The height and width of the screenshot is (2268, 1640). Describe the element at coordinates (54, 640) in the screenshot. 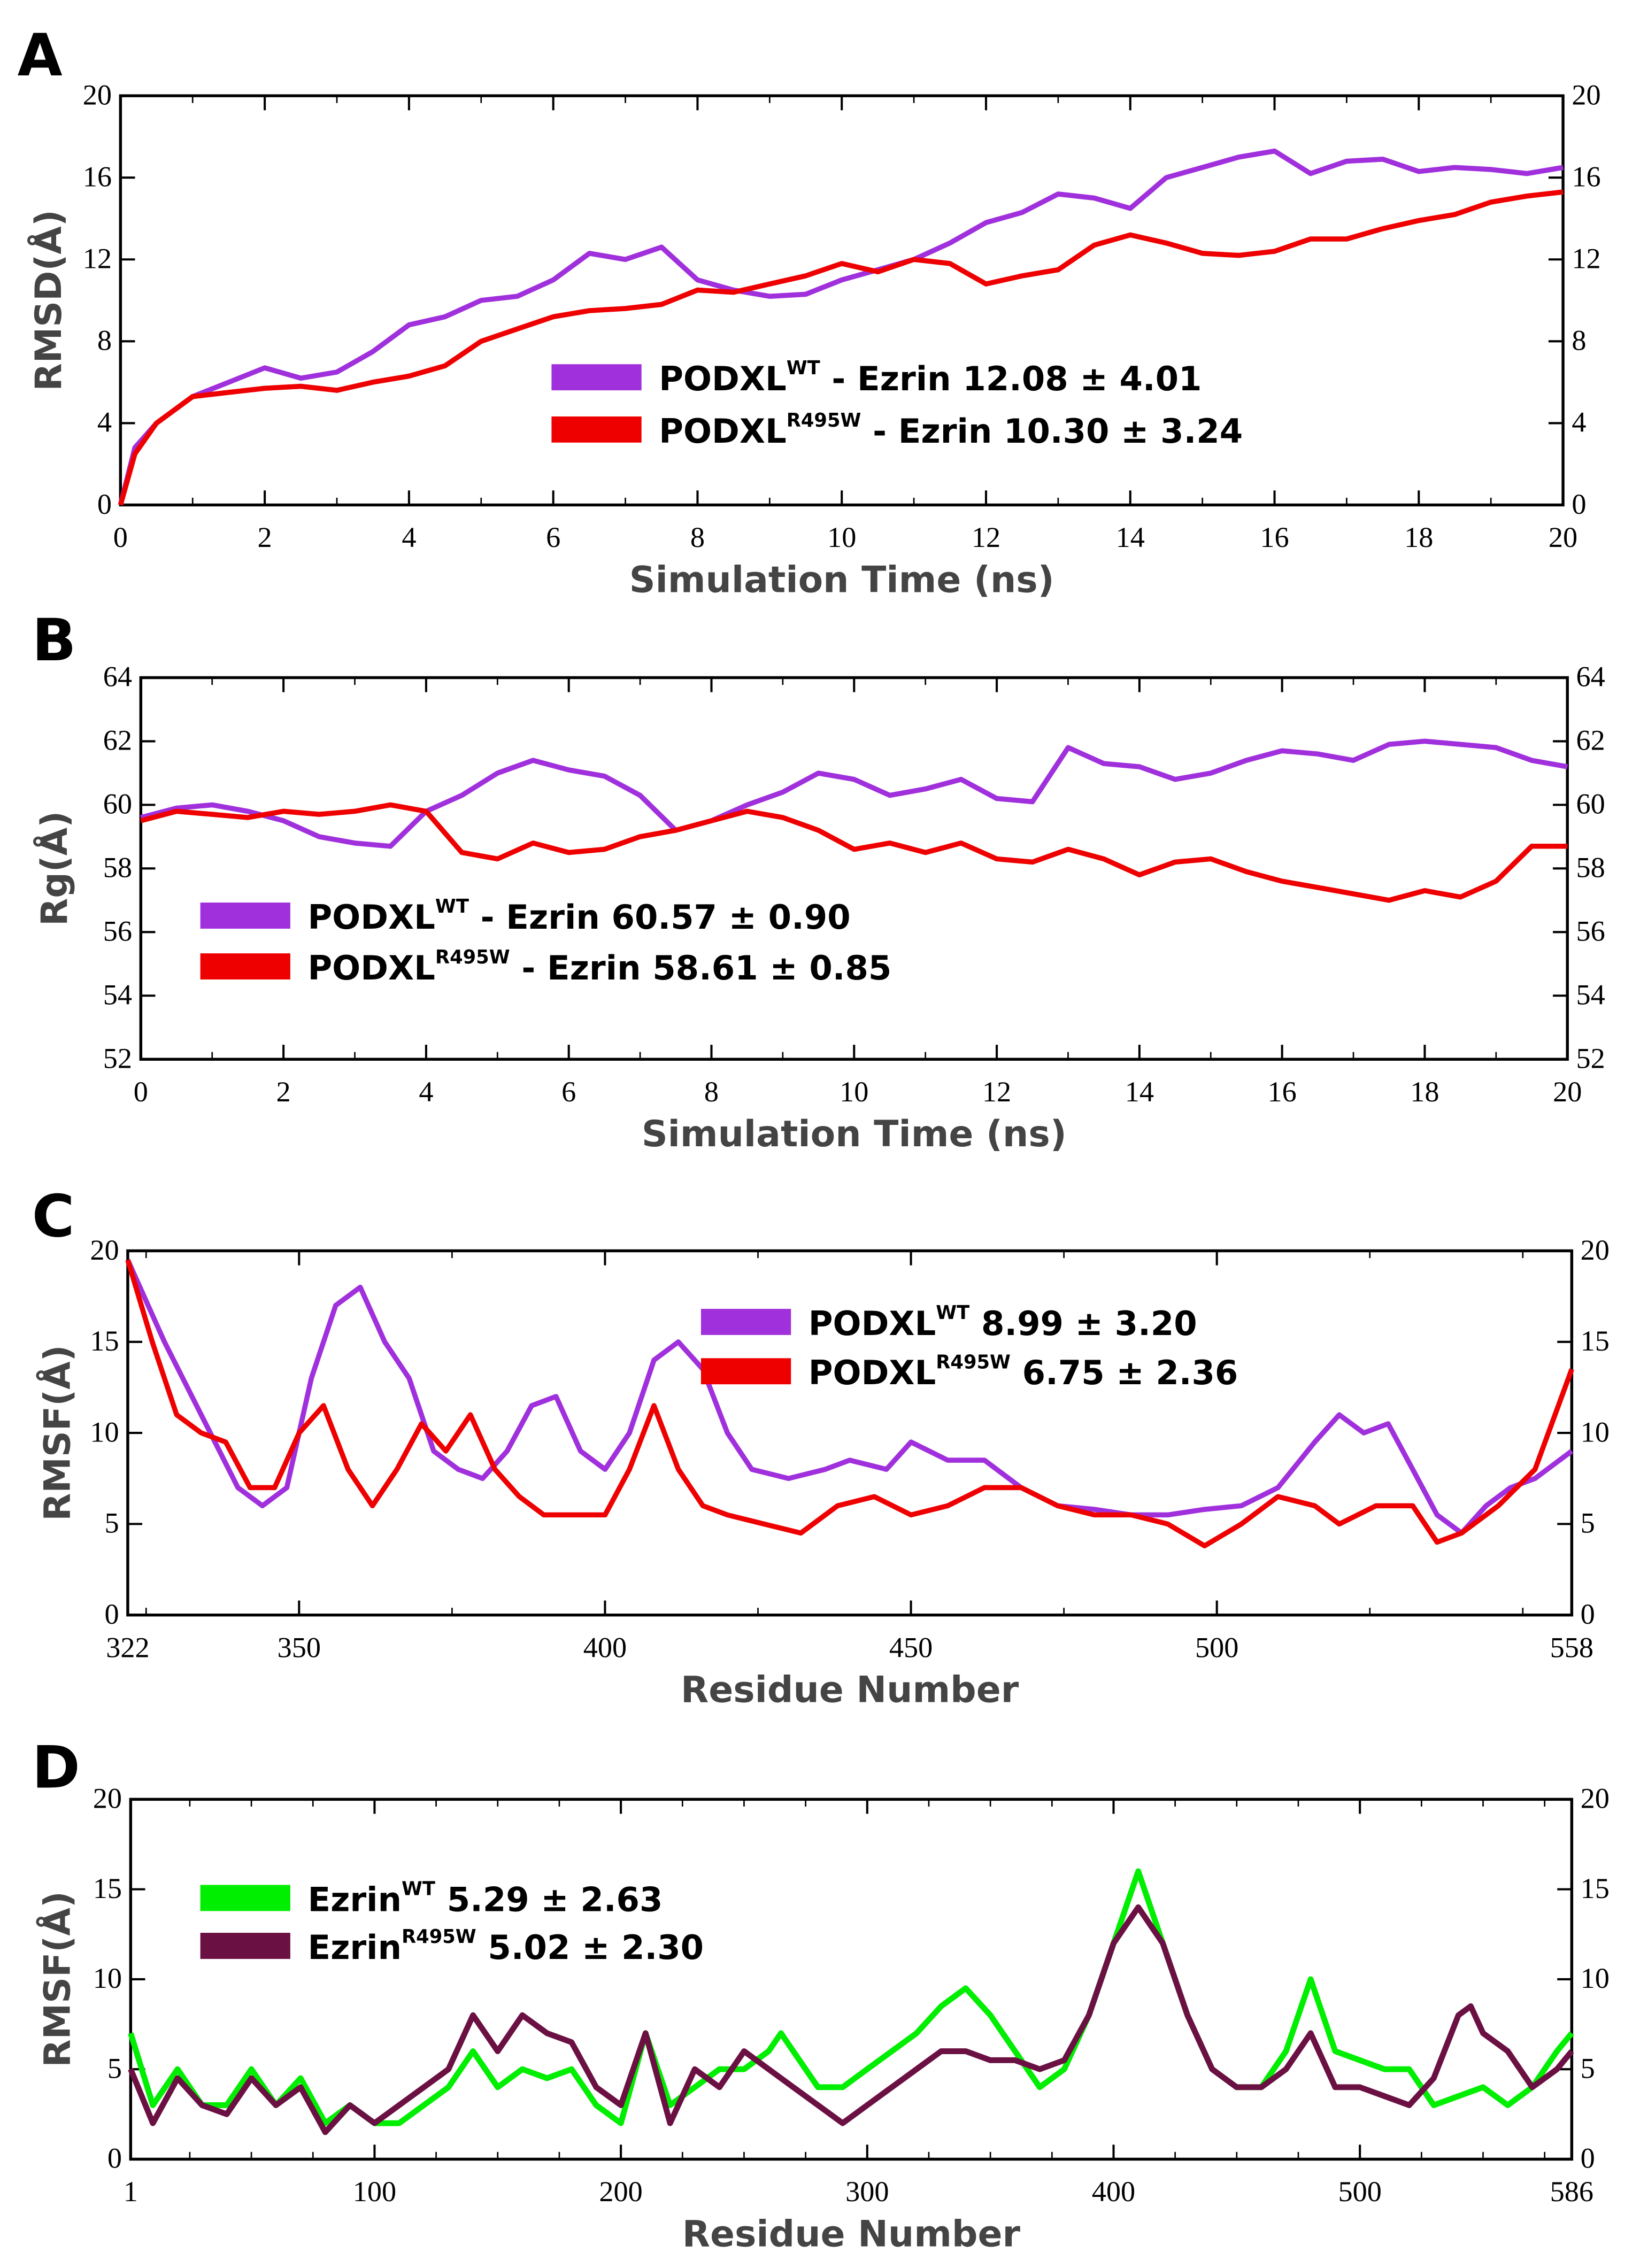

I see `panel-letter: B` at that location.